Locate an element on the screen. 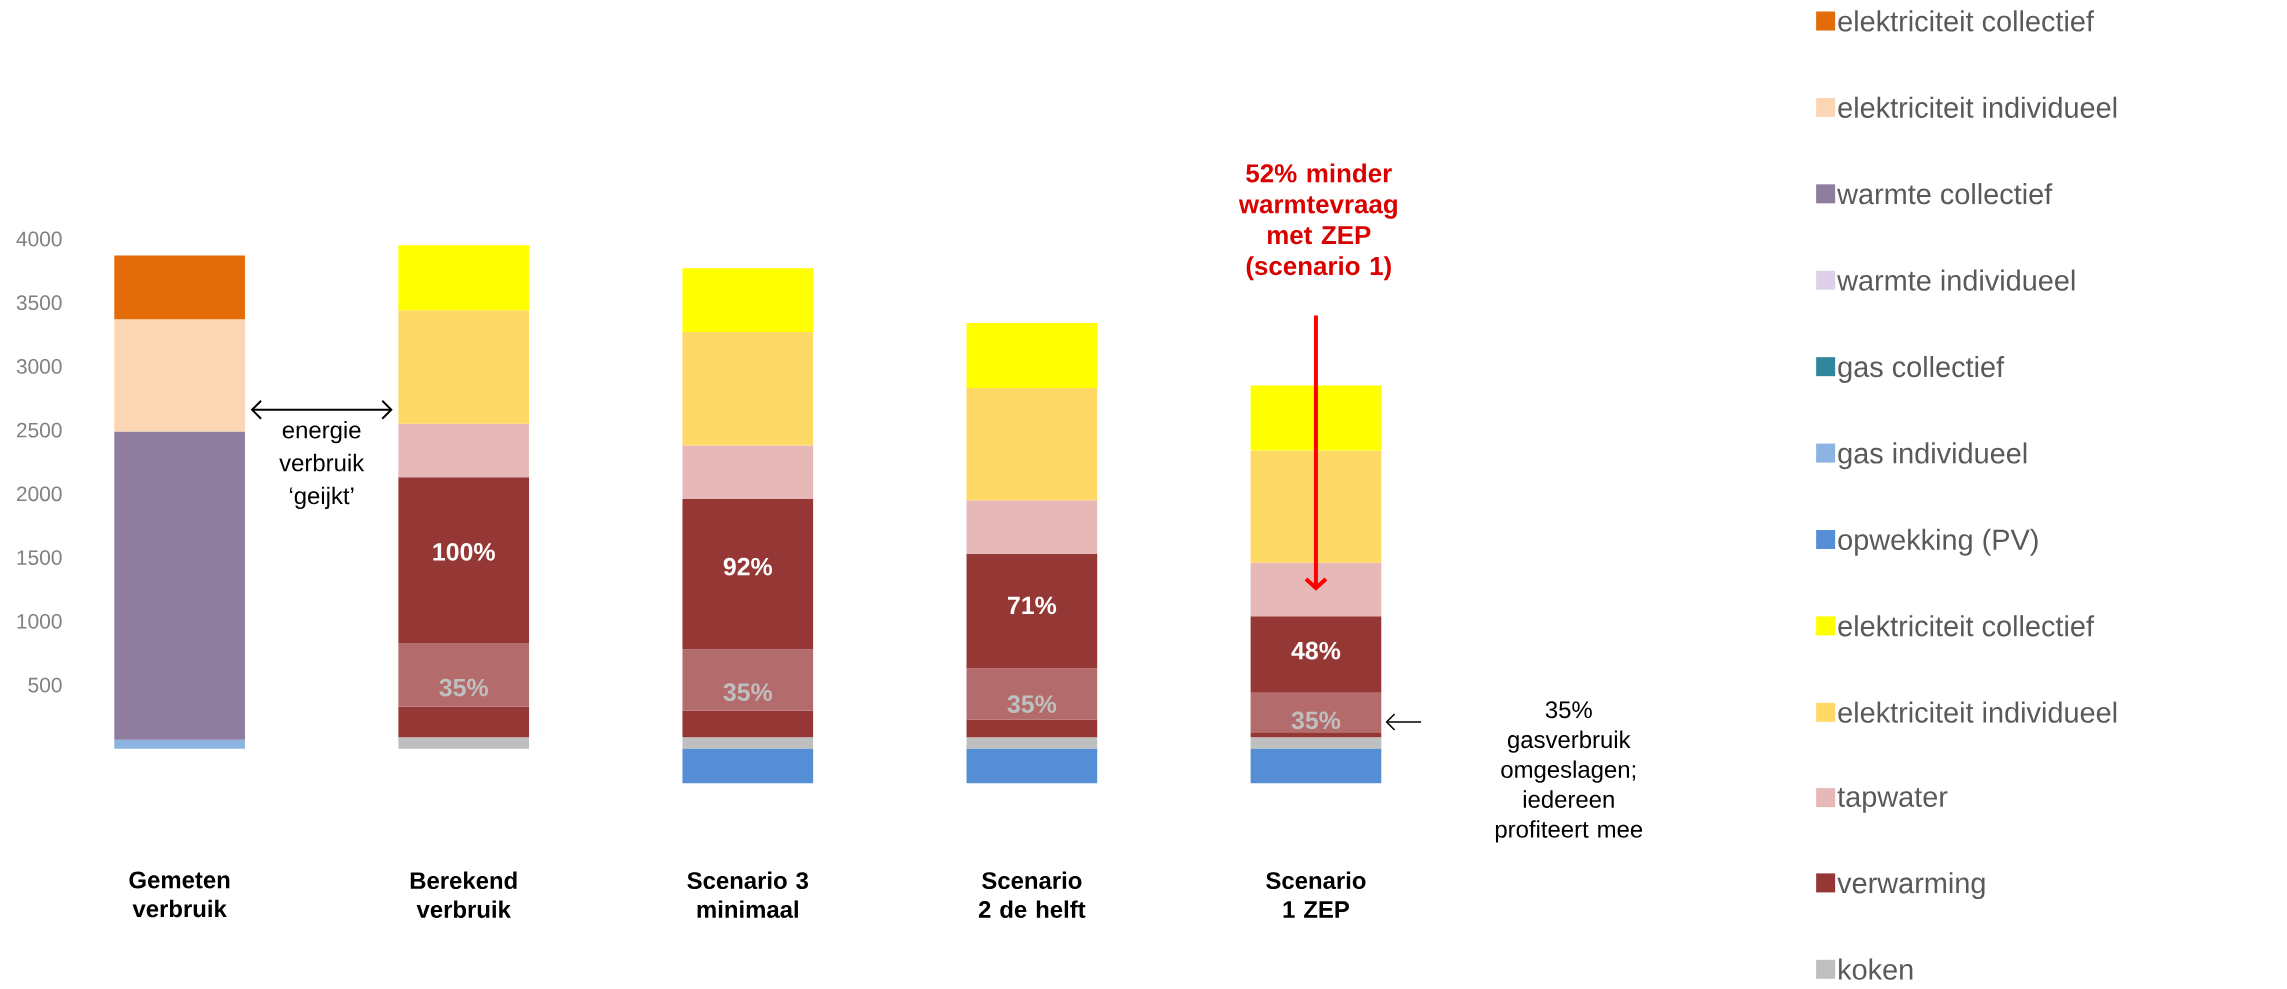  legend-label: warmte collectief is located at coordinates (1945, 194).